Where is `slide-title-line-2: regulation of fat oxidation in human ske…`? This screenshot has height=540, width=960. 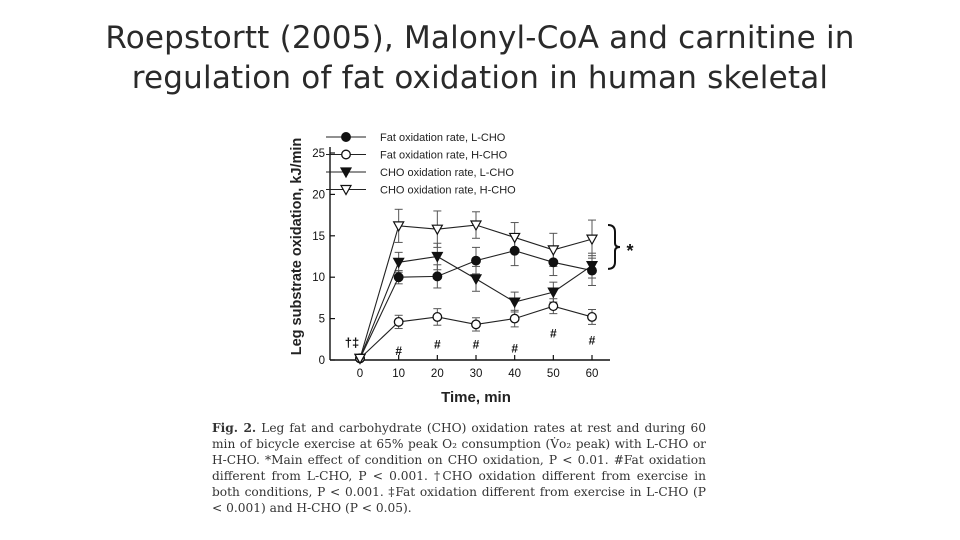 slide-title-line-2: regulation of fat oxidation in human ske… is located at coordinates (480, 78).